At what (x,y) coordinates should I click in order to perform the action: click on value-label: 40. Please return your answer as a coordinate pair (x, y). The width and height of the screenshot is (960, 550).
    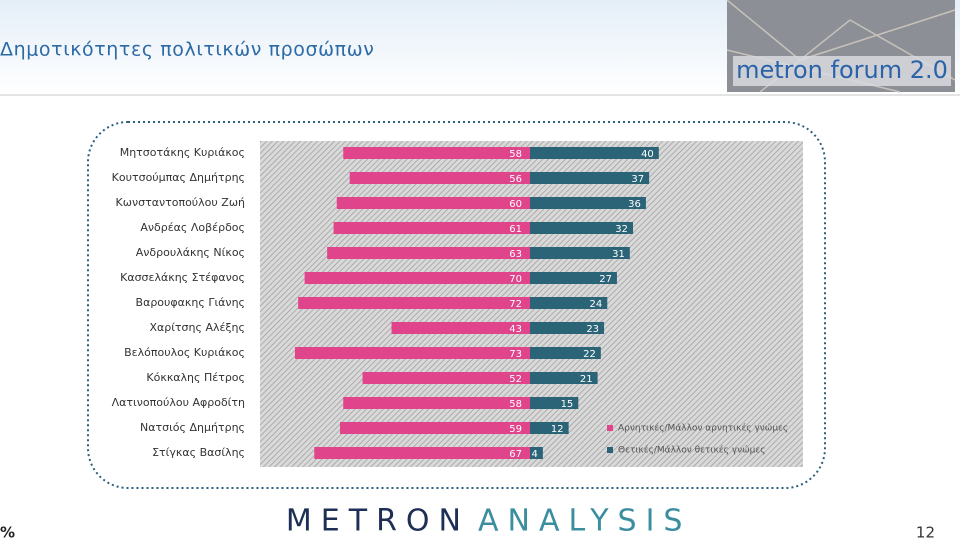
    Looking at the image, I should click on (647, 154).